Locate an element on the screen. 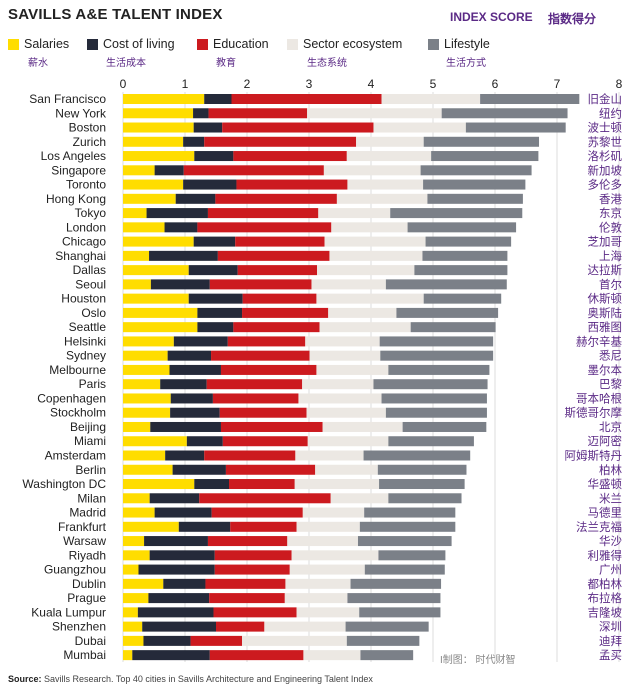 This screenshot has width=638, height=689. city-label-cn: 哥本哈根 is located at coordinates (599, 398).